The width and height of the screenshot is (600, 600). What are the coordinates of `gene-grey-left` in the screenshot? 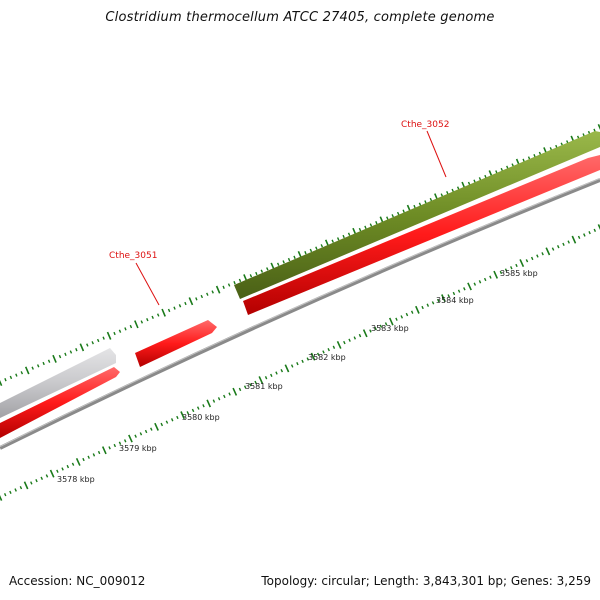 It's located at (58, 383).